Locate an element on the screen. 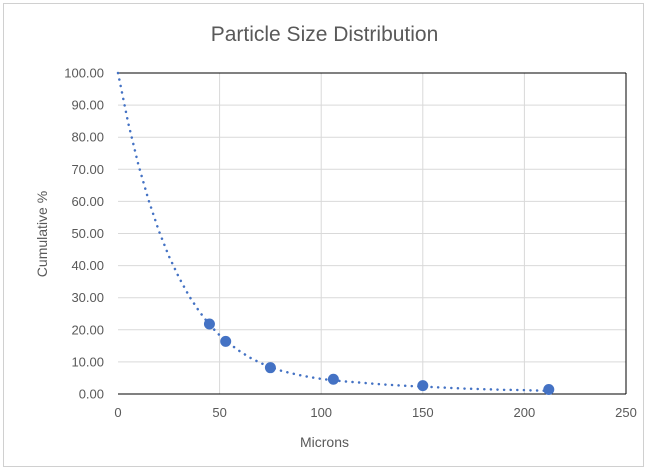  chart-title: Particle Size Distribution is located at coordinates (324, 34).